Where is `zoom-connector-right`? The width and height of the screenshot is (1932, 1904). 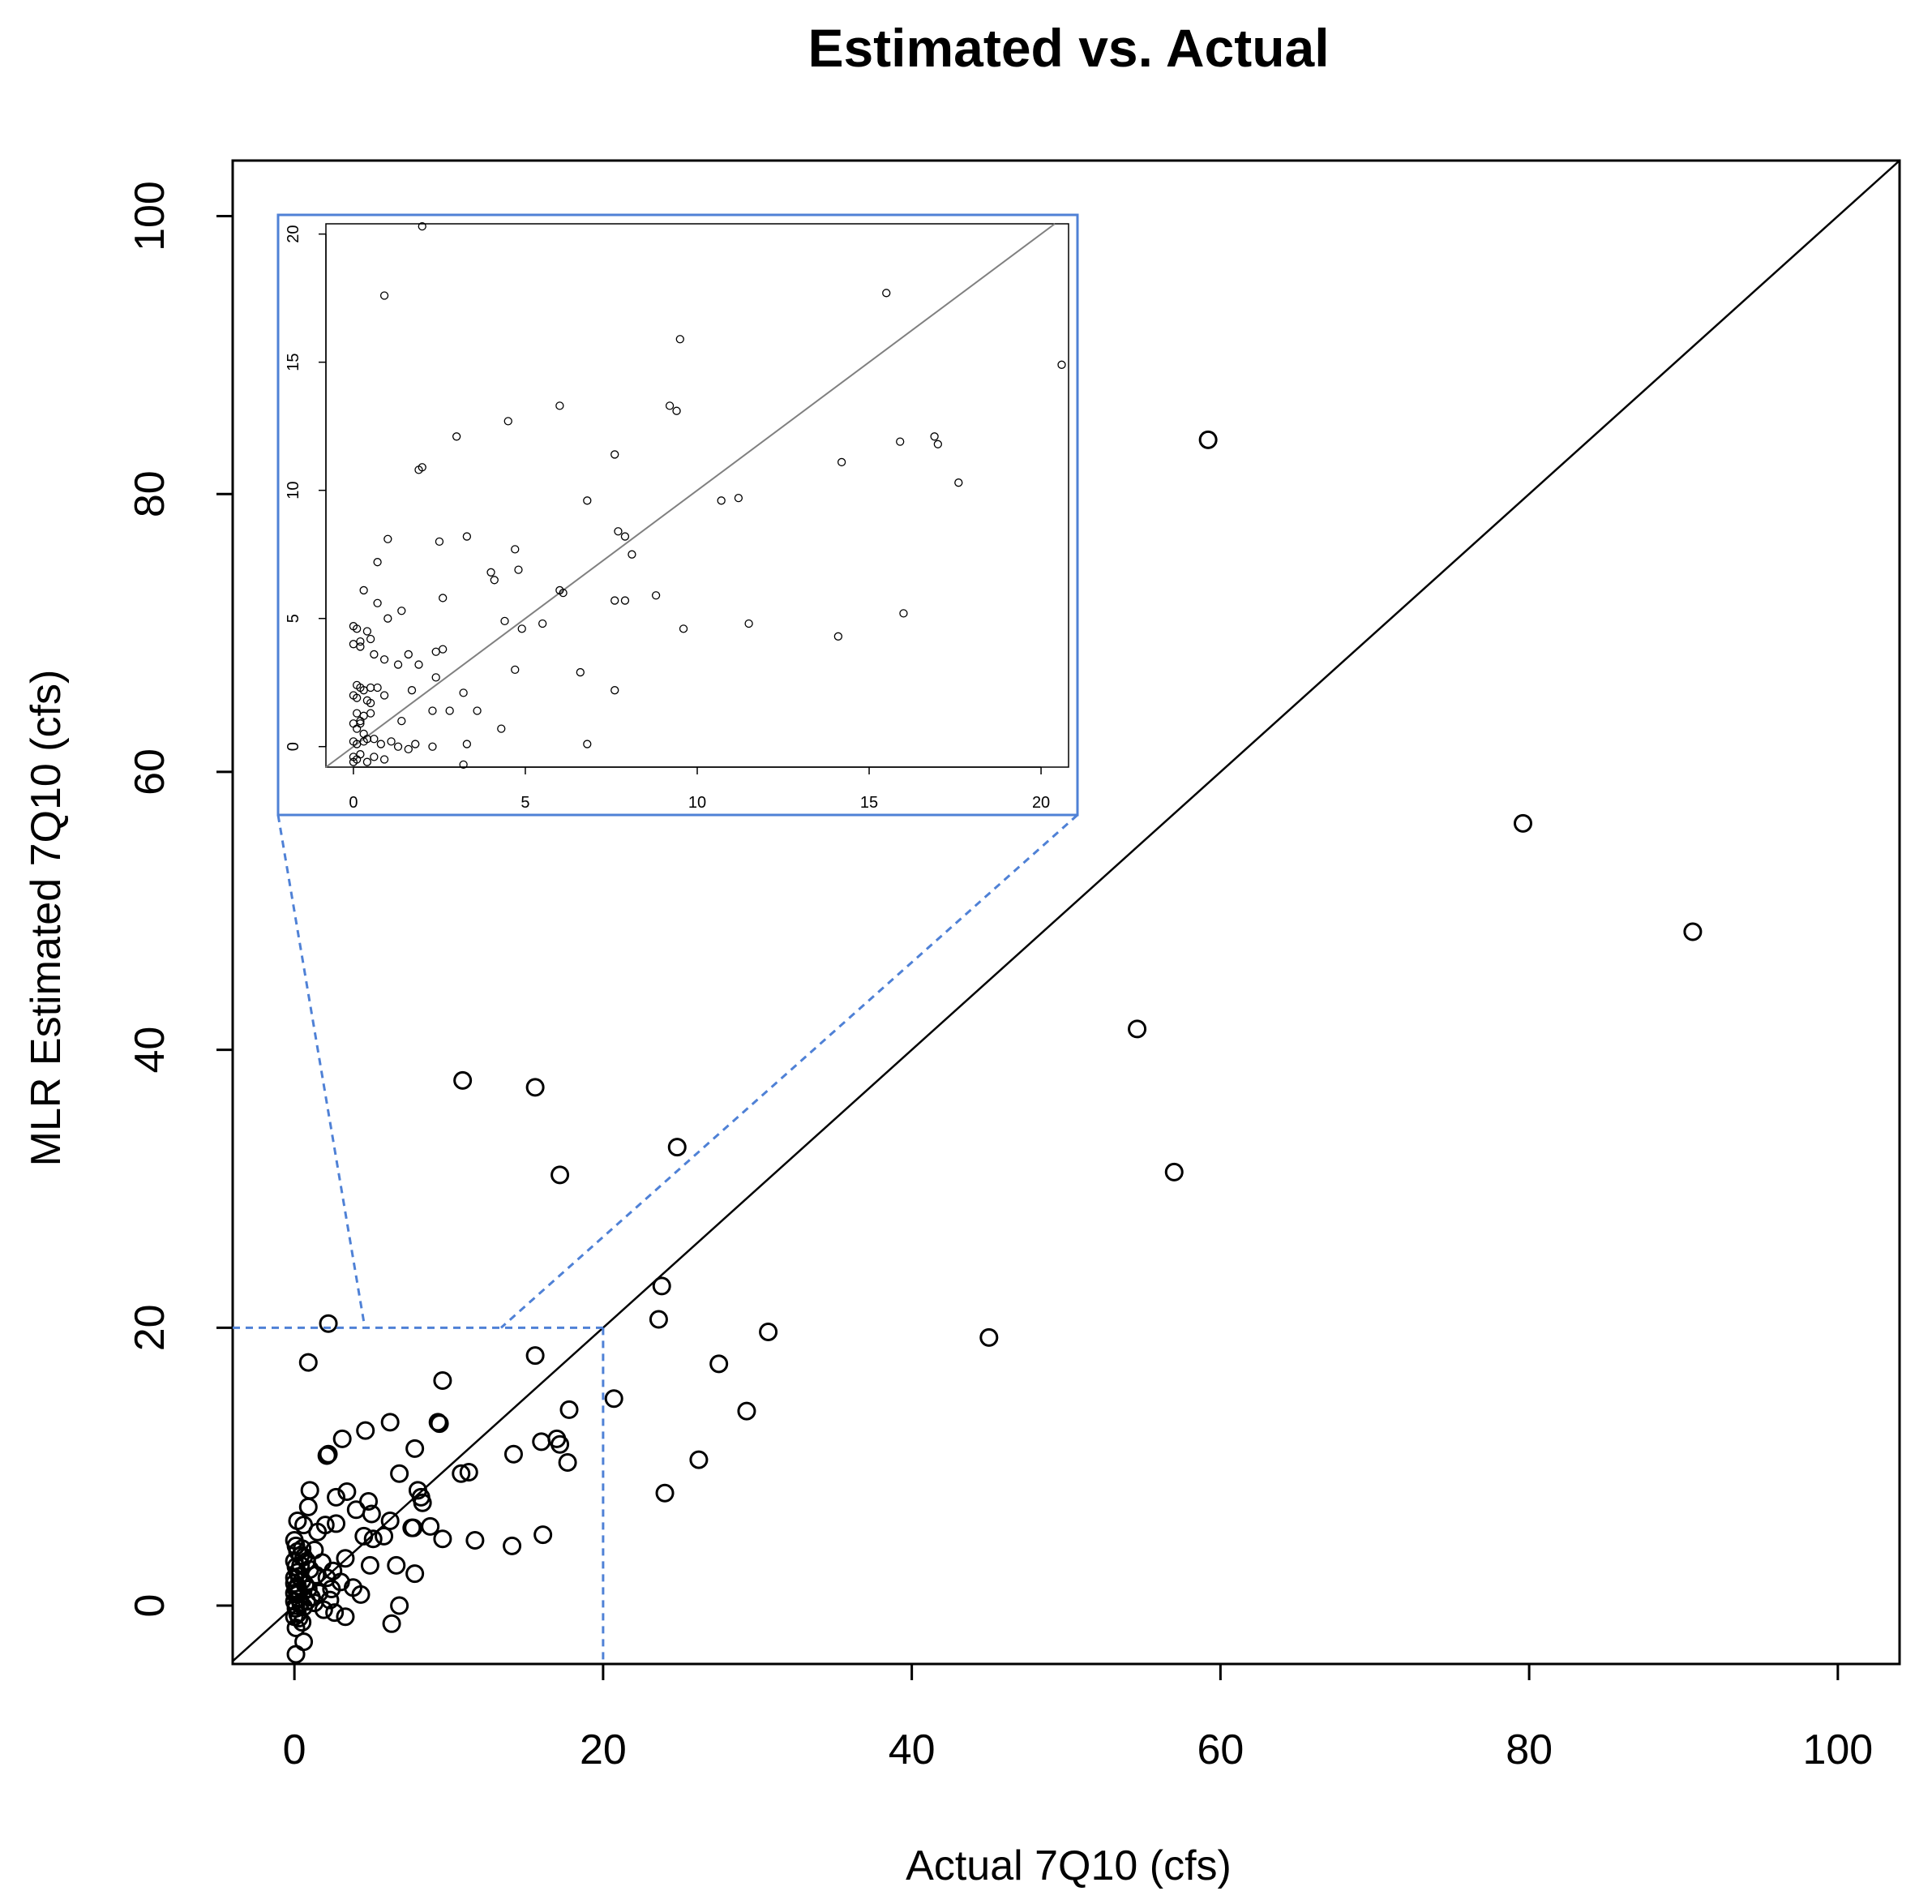
zoom-connector-right is located at coordinates (789, 1071).